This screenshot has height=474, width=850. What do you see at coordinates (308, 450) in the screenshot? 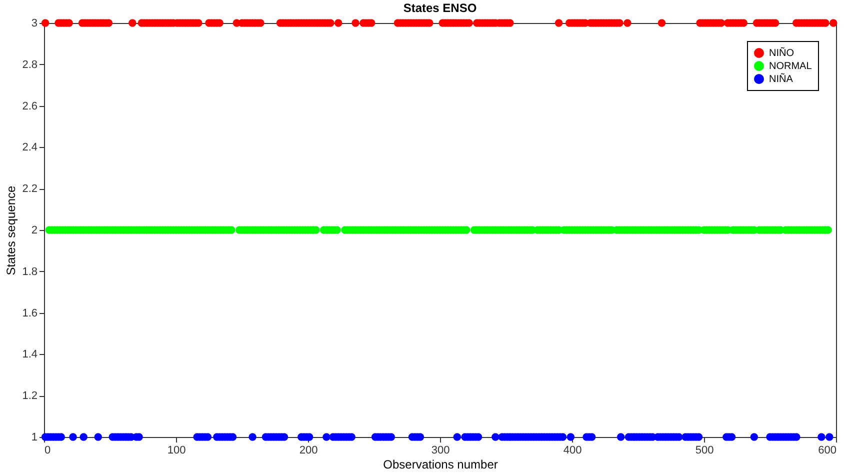
I see `x-tick-label: 200` at bounding box center [308, 450].